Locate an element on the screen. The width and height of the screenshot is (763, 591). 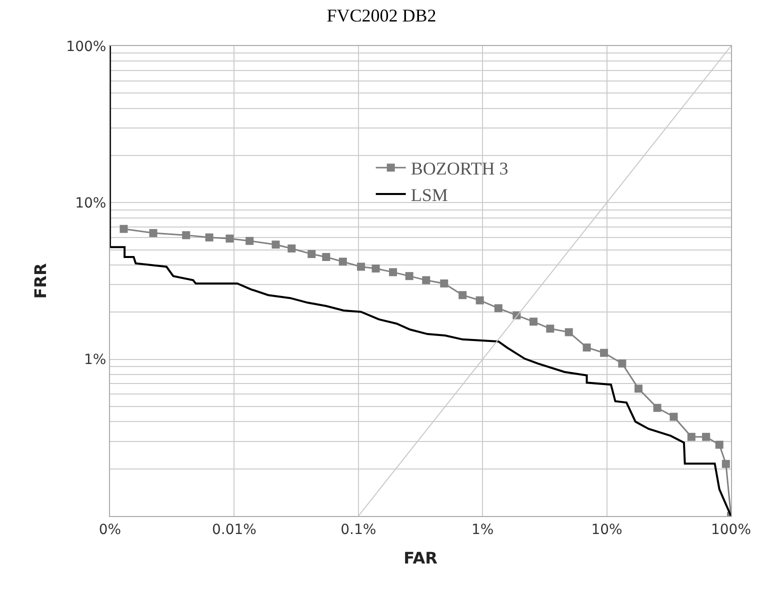
x-tick-label: 0.1% is located at coordinates (358, 530).